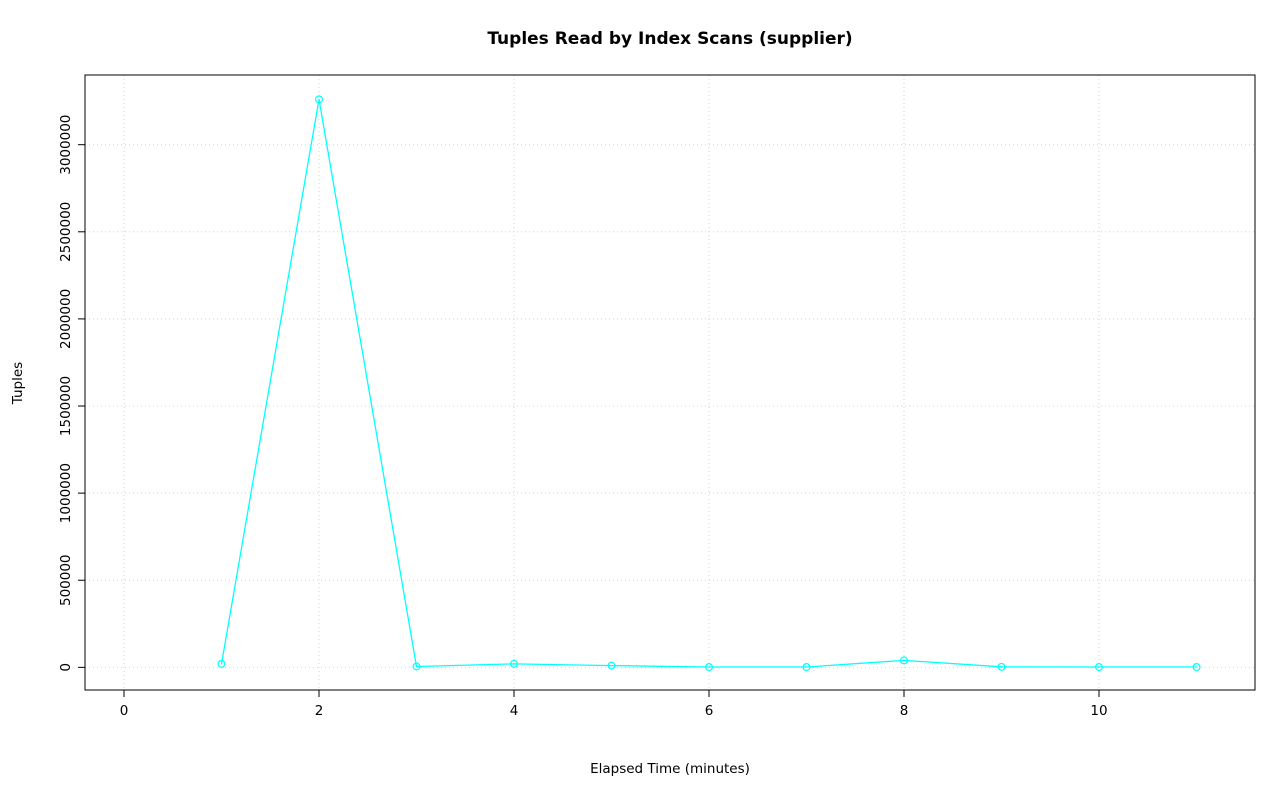 Image resolution: width=1280 pixels, height=801 pixels. Describe the element at coordinates (1098, 711) in the screenshot. I see `x-tick-label: 10` at that location.